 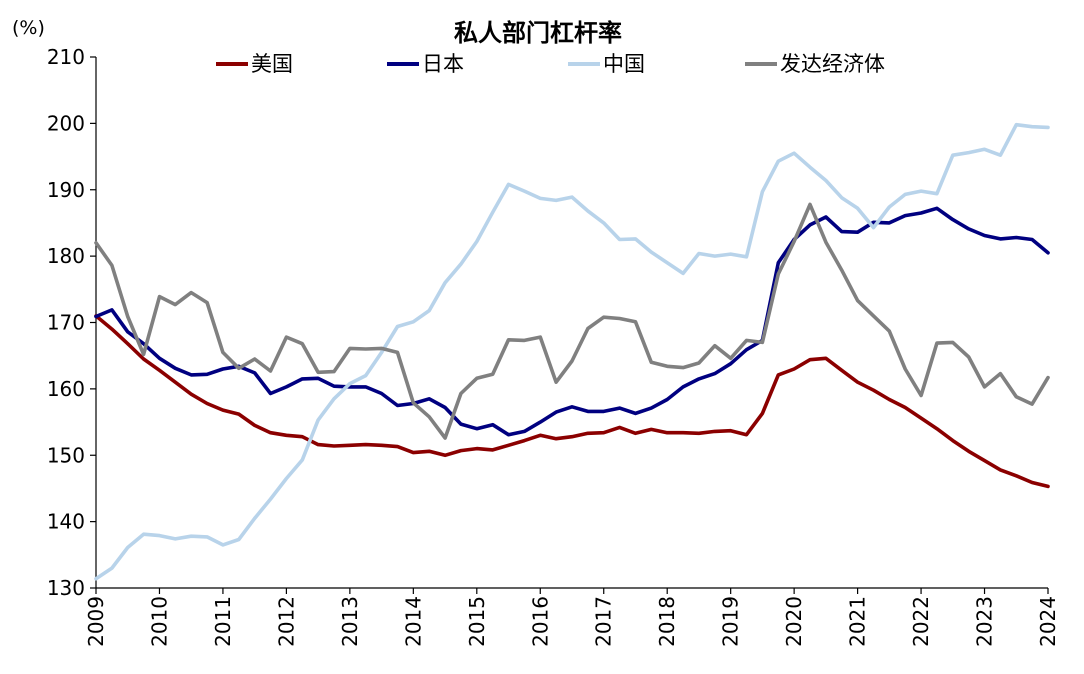 What do you see at coordinates (96, 621) in the screenshot?
I see `x-tick-label: 2009` at bounding box center [96, 621].